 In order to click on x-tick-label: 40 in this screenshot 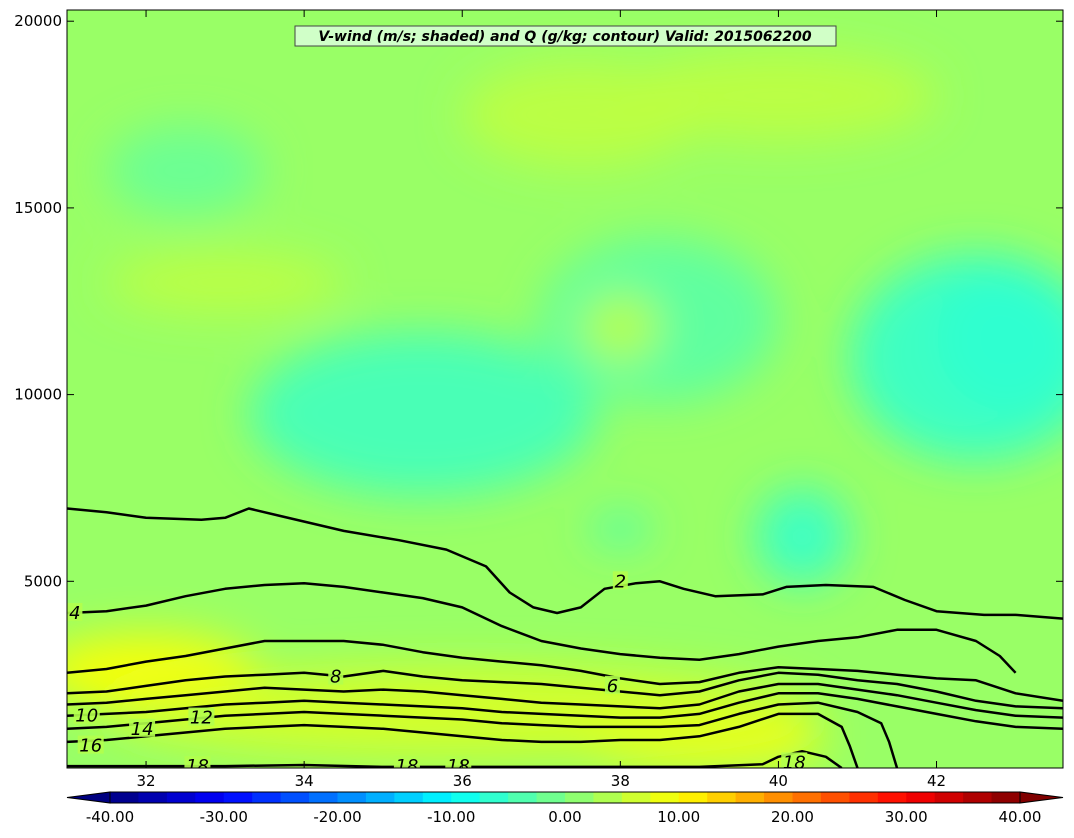, I will do `click(778, 781)`.